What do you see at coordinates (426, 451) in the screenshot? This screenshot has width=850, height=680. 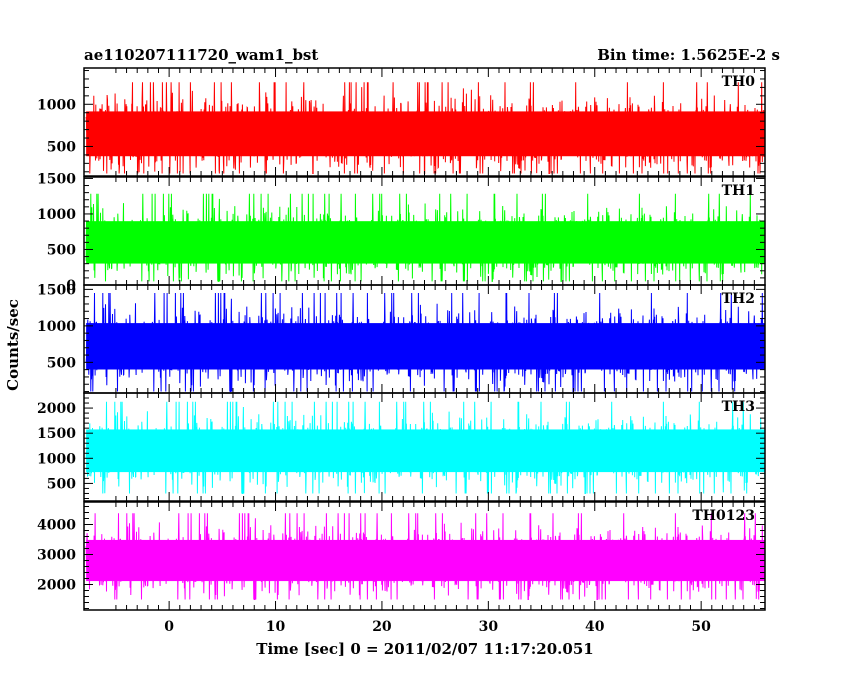 I see `series-band-th3` at bounding box center [426, 451].